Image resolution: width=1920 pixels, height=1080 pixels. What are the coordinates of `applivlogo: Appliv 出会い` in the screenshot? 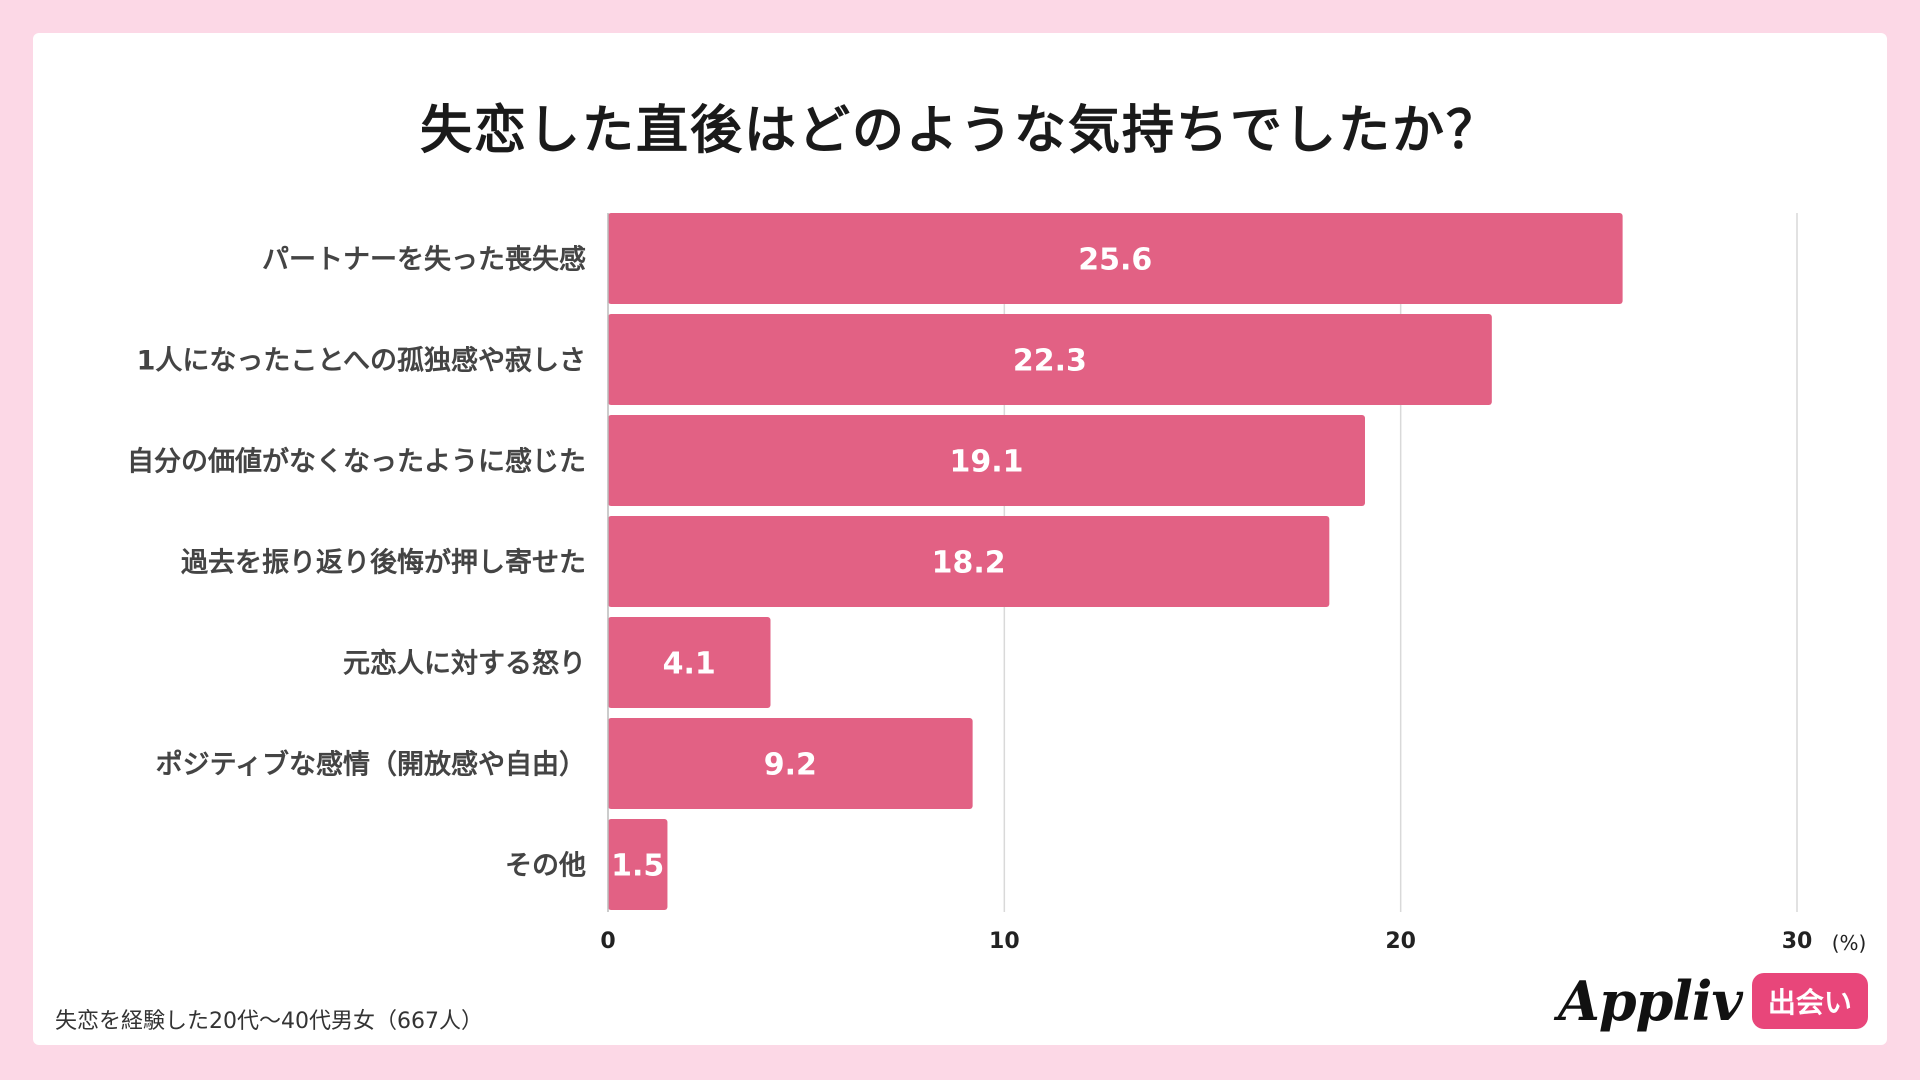 It's located at (1713, 1001).